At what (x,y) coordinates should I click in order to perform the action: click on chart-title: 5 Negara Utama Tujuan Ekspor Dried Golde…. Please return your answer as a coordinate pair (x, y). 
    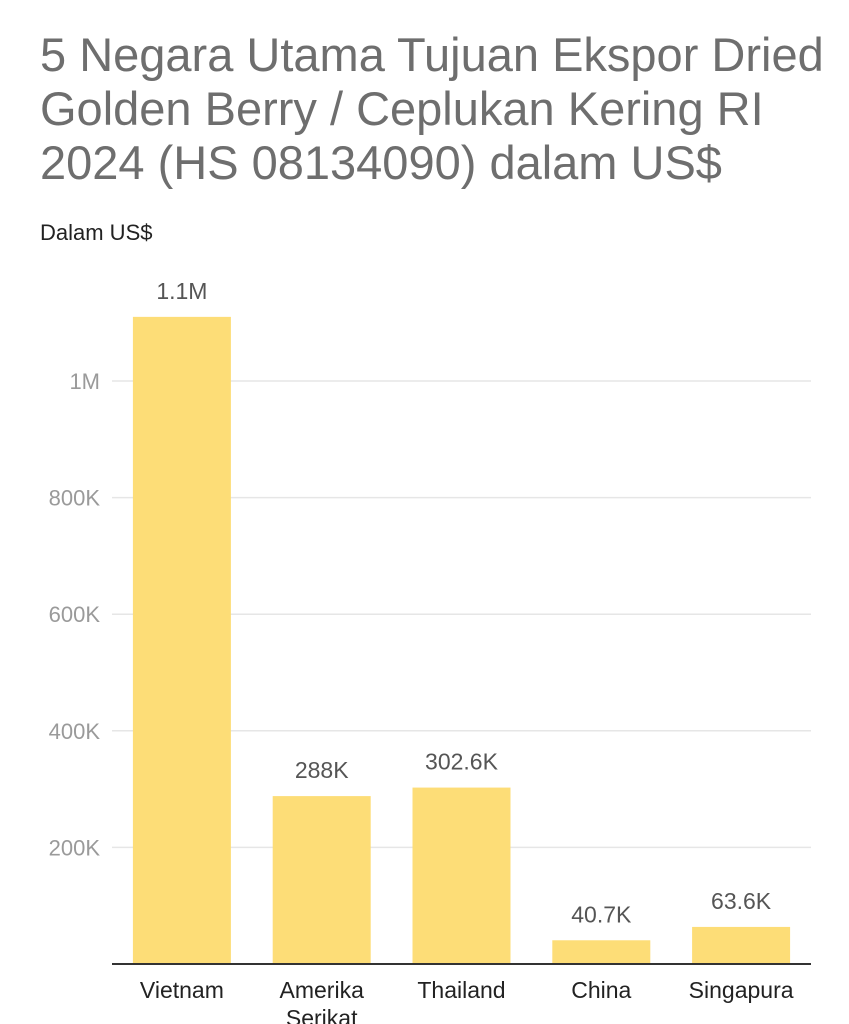
    Looking at the image, I should click on (432, 108).